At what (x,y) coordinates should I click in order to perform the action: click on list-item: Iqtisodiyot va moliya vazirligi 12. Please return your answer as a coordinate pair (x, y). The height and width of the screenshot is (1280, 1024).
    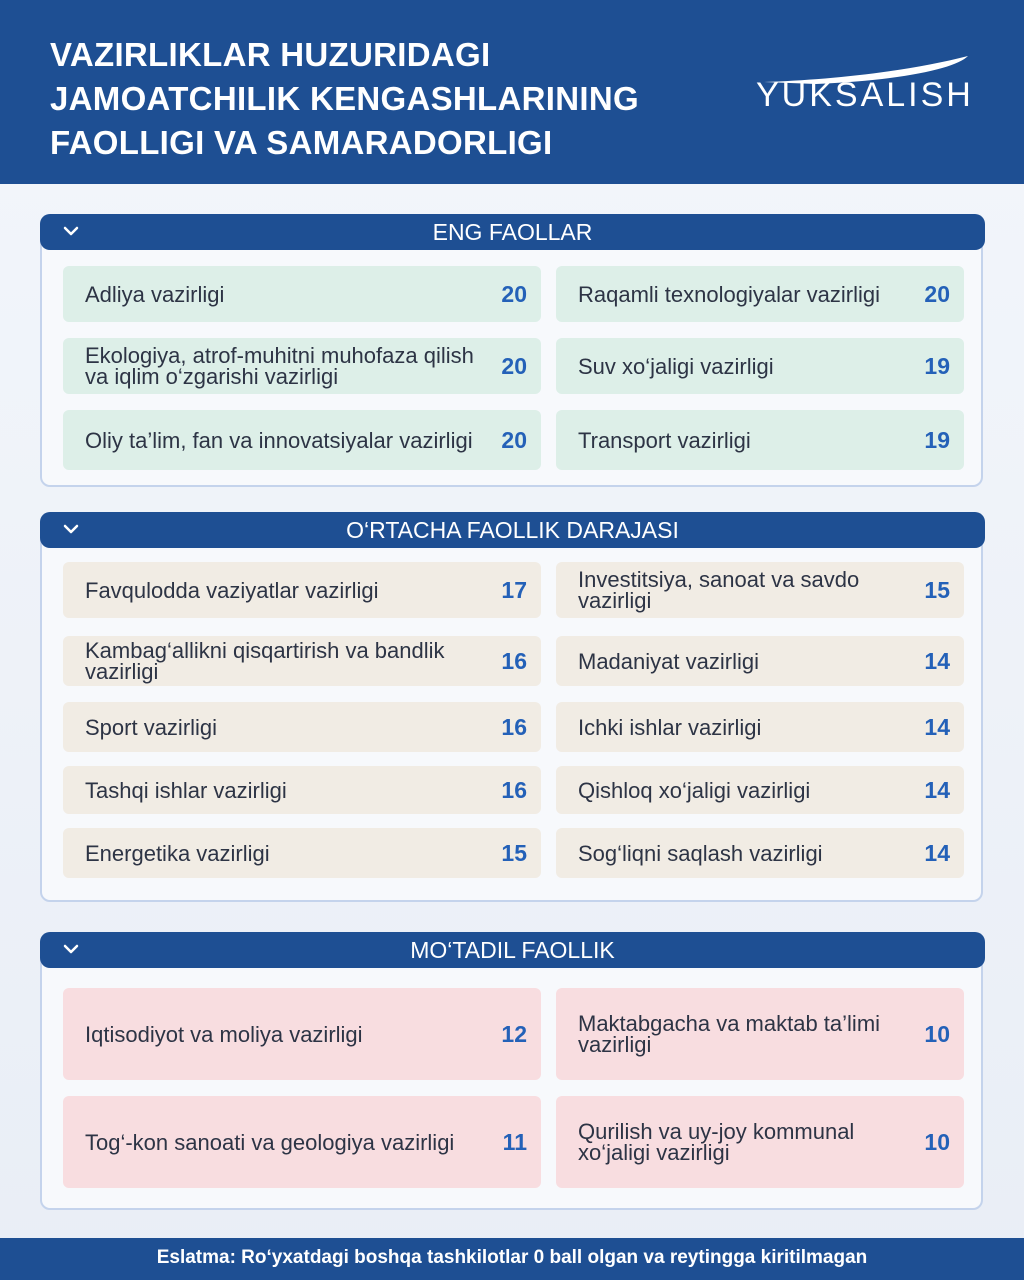
    Looking at the image, I should click on (302, 1034).